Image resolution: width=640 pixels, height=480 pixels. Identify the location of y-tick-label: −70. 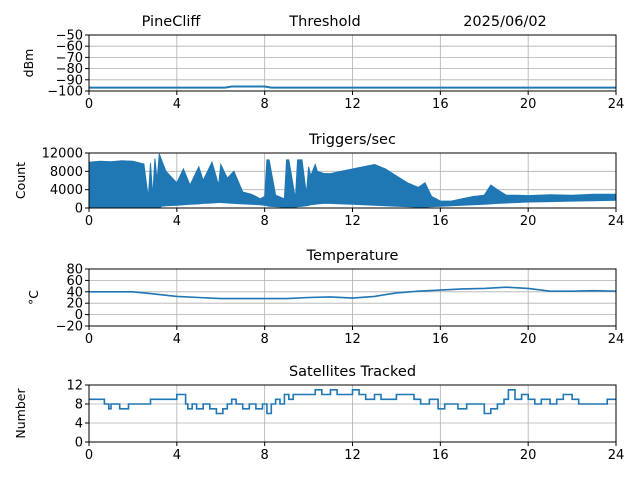
(69, 58).